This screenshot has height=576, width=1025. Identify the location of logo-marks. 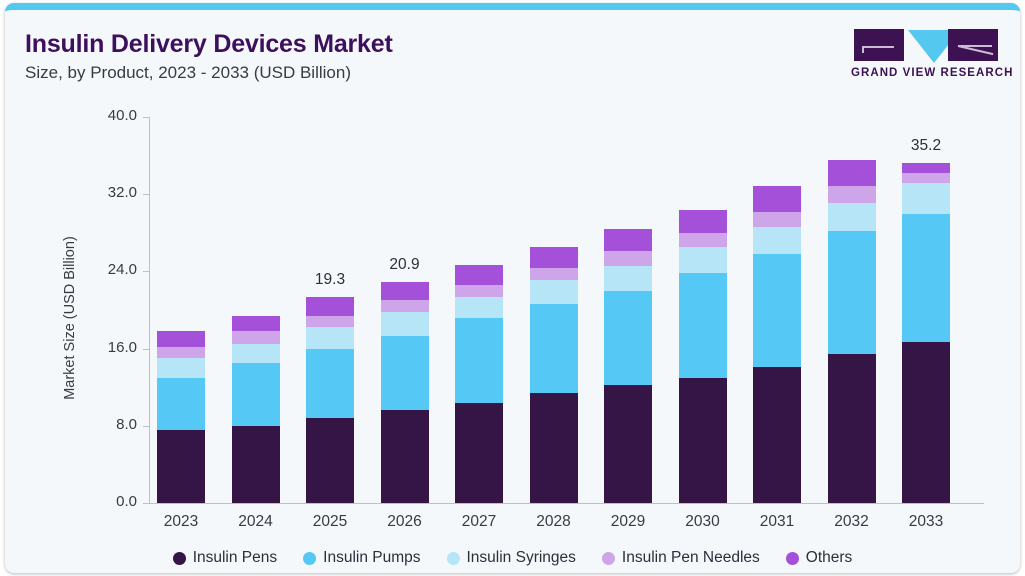
(926, 46).